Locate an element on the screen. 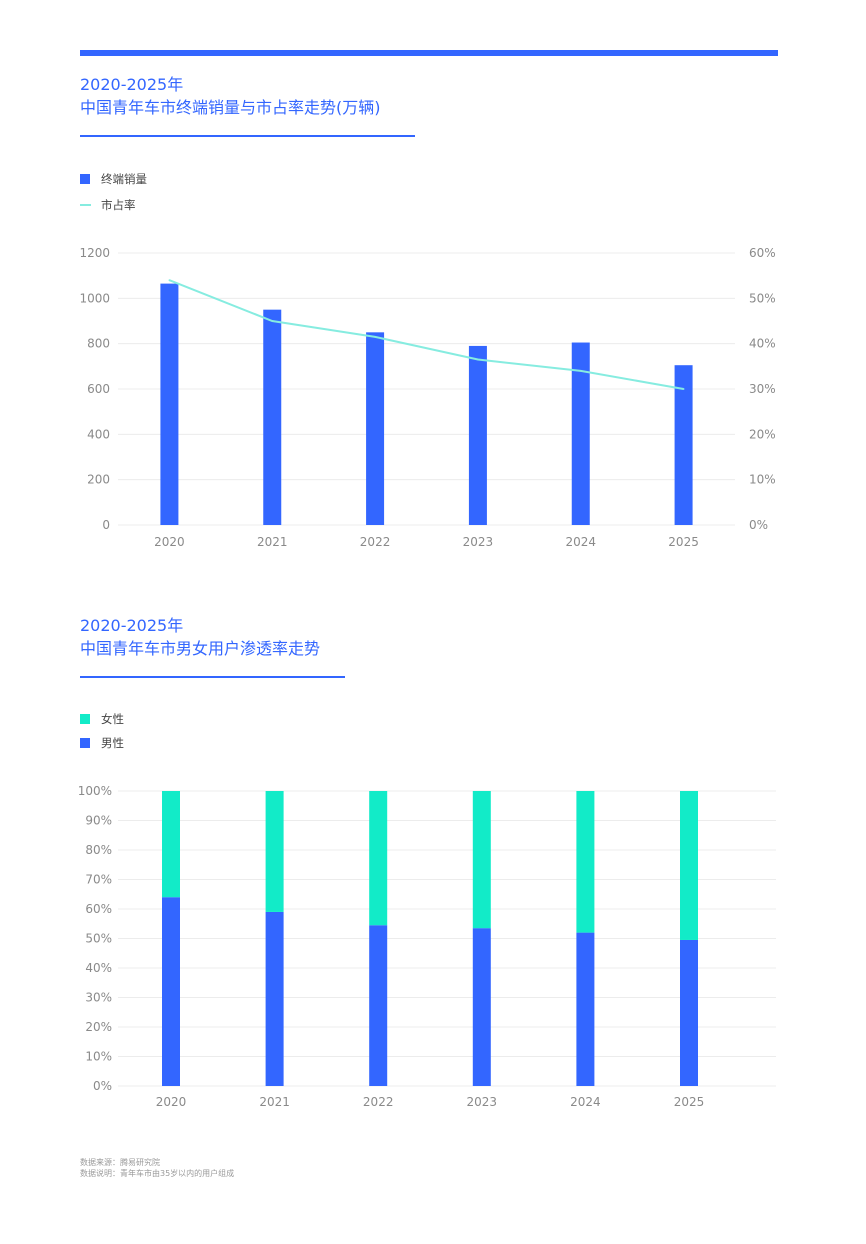 This screenshot has width=866, height=1244. chart1-x-tick-label: 2021 is located at coordinates (272, 542).